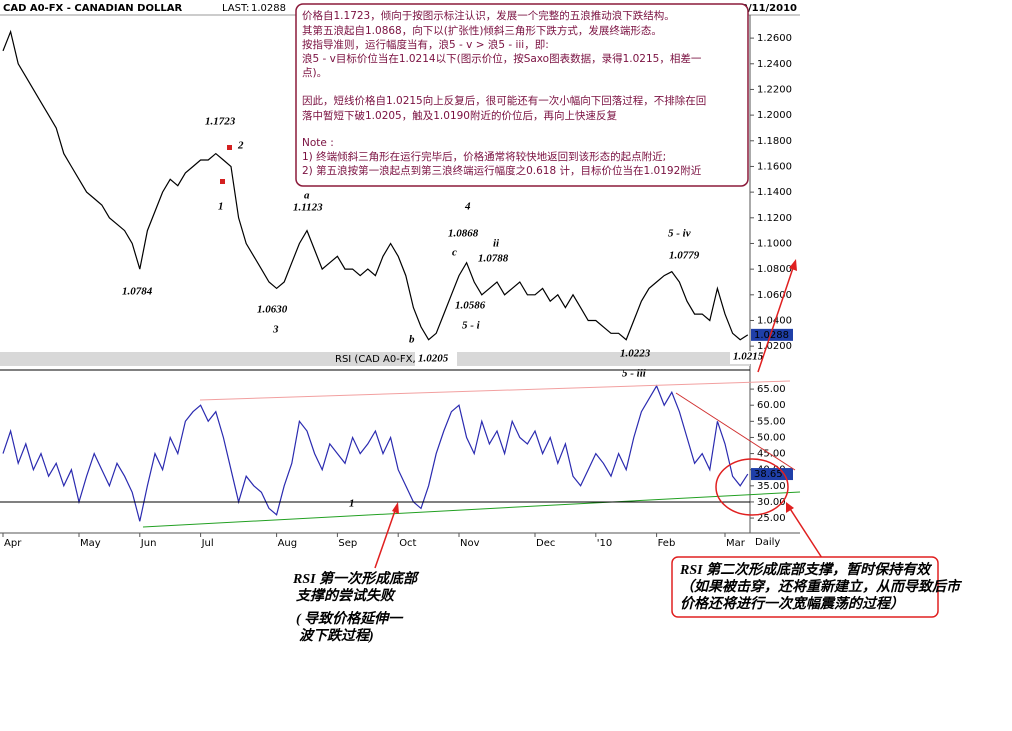 The width and height of the screenshot is (1012, 731). I want to click on y-tick-label: 45.00, so click(771, 454).